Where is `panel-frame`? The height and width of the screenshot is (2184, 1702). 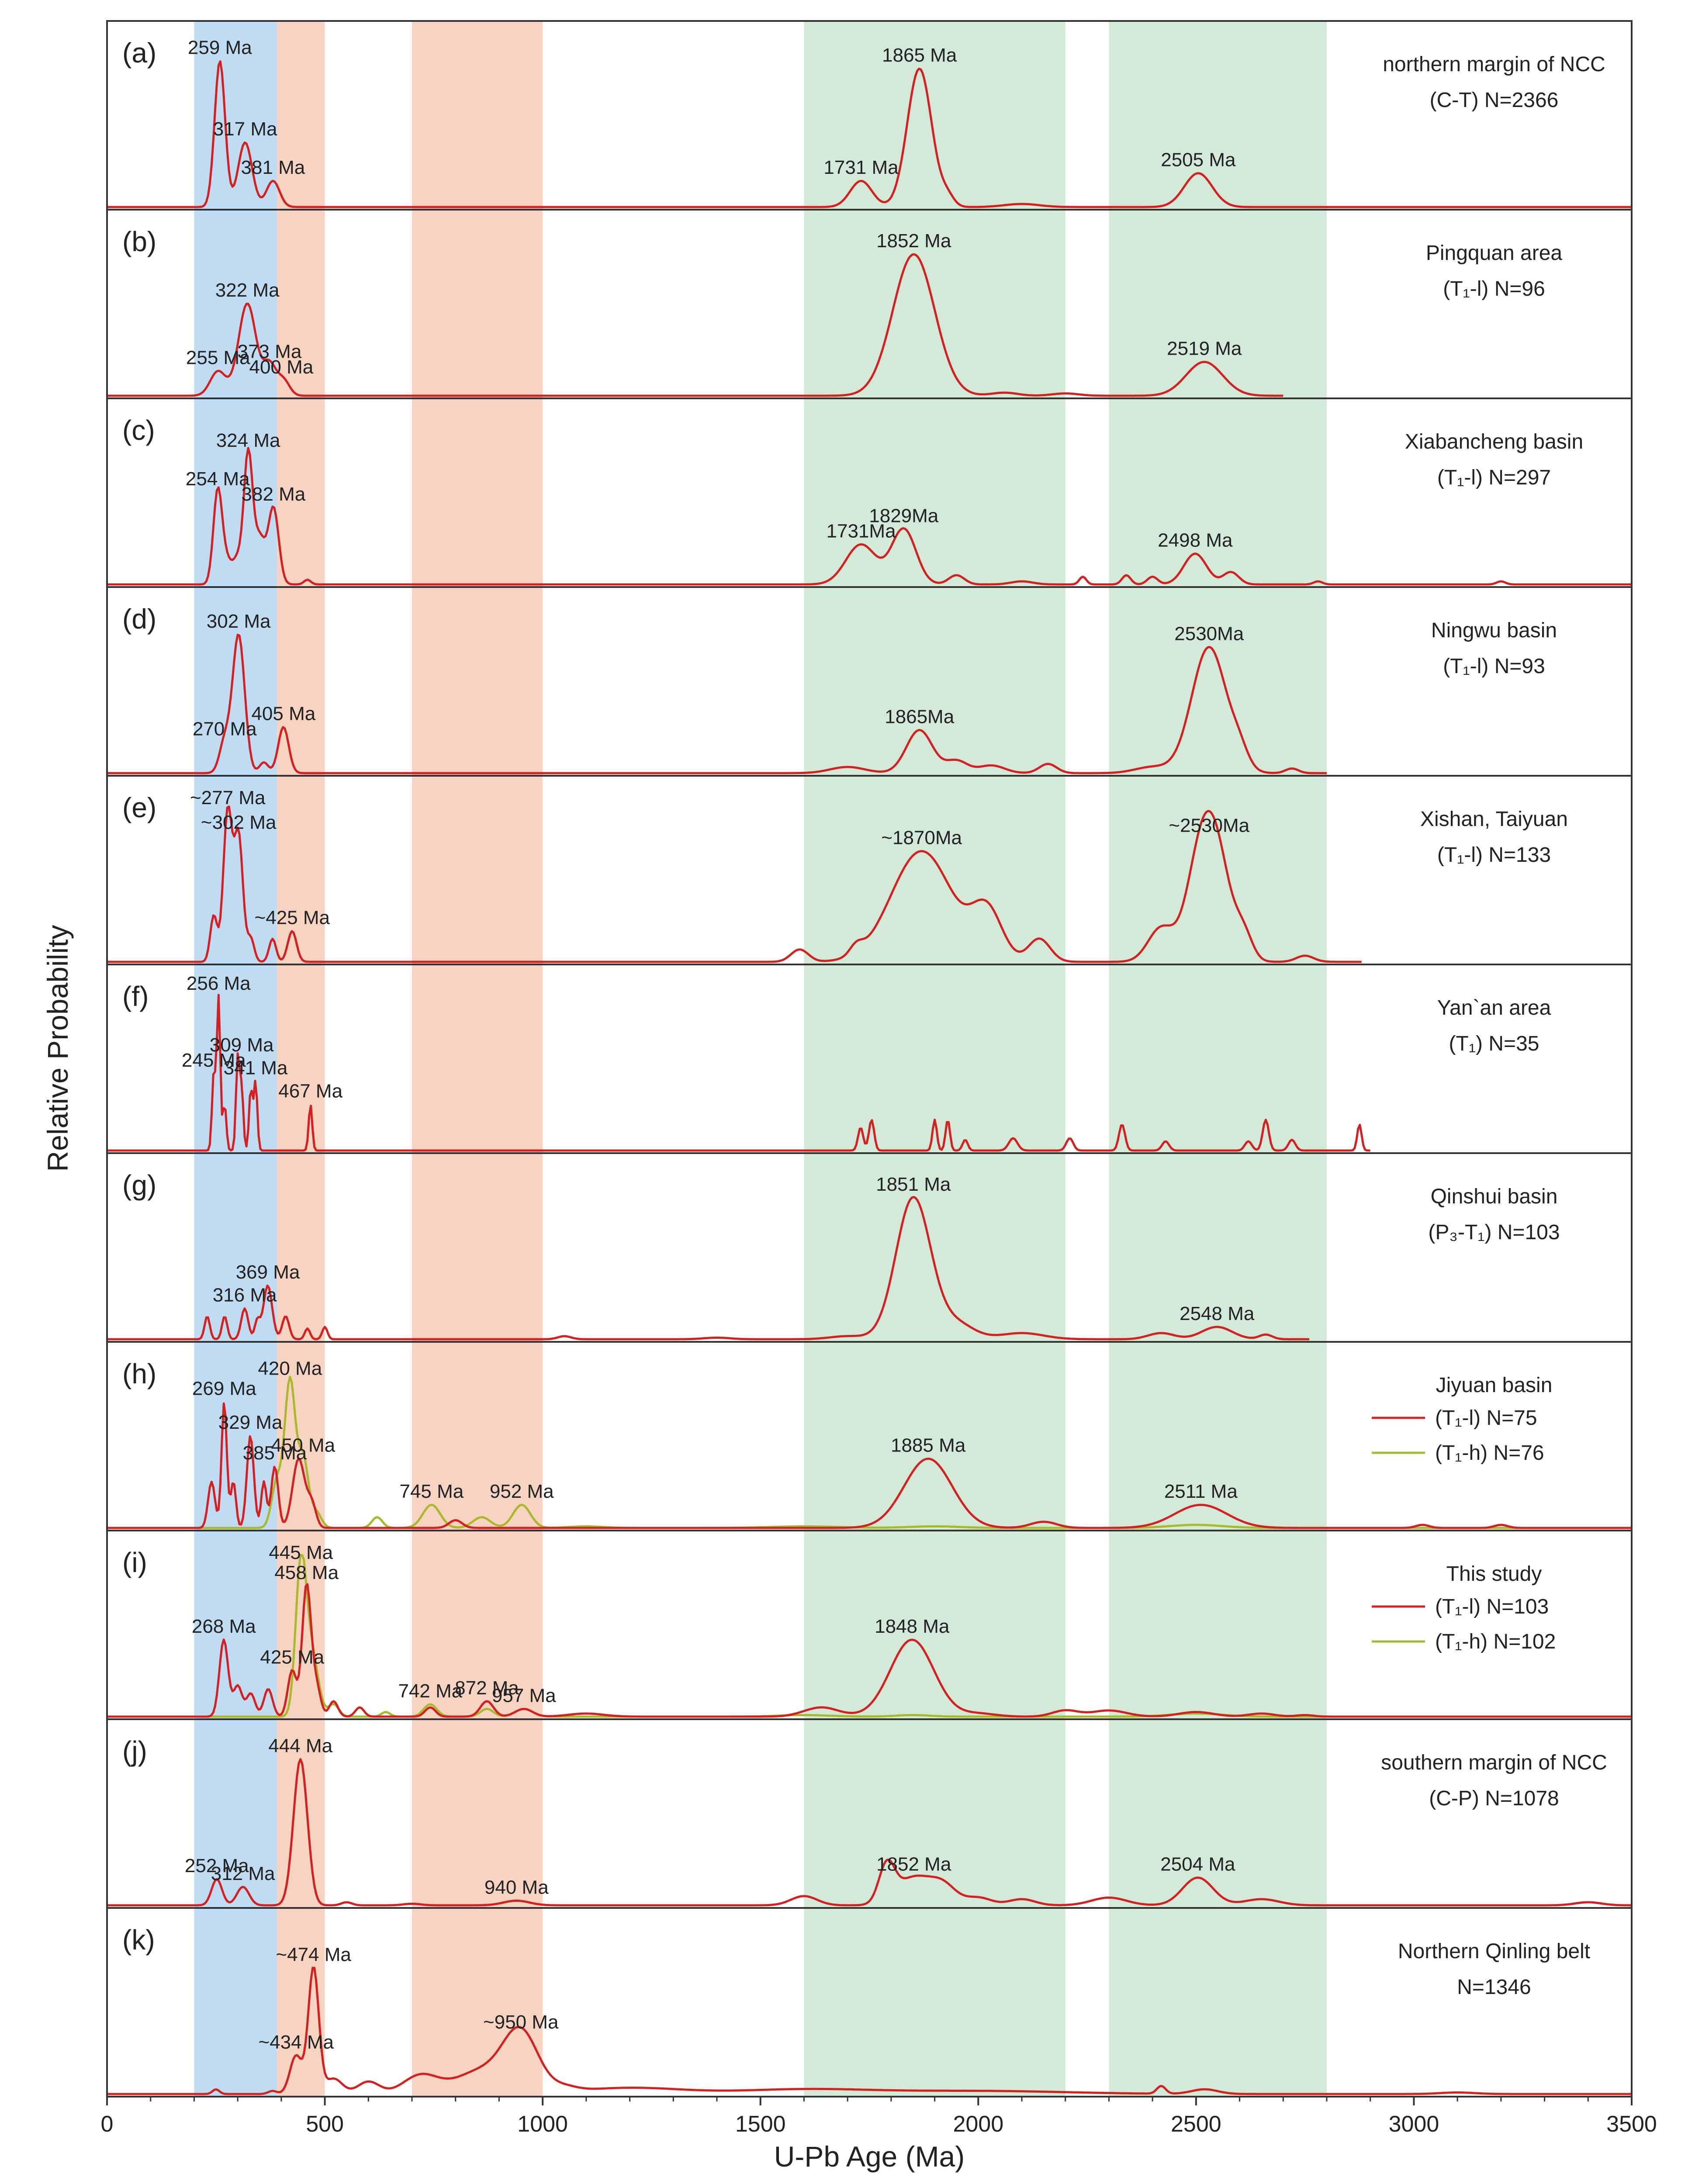
panel-frame is located at coordinates (869, 2002).